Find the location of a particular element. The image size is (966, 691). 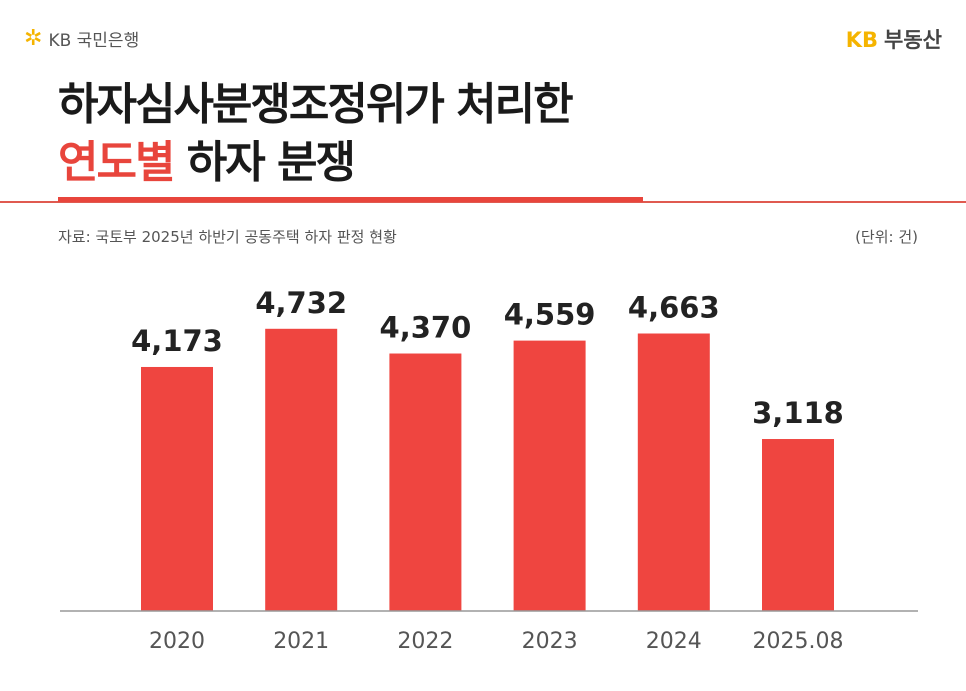

data-label: 4,663 is located at coordinates (674, 308).